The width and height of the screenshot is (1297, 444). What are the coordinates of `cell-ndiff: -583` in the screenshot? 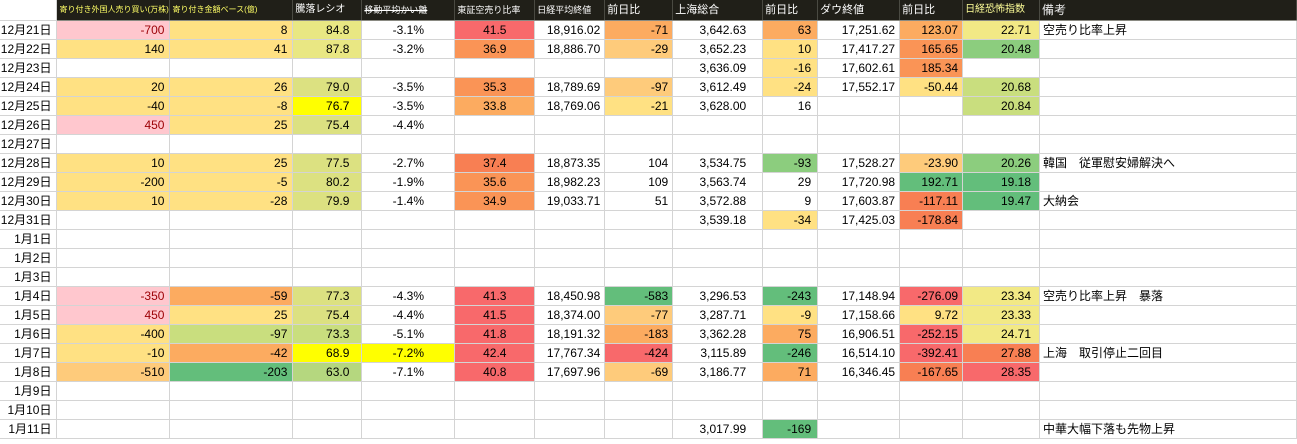 It's located at (639, 296).